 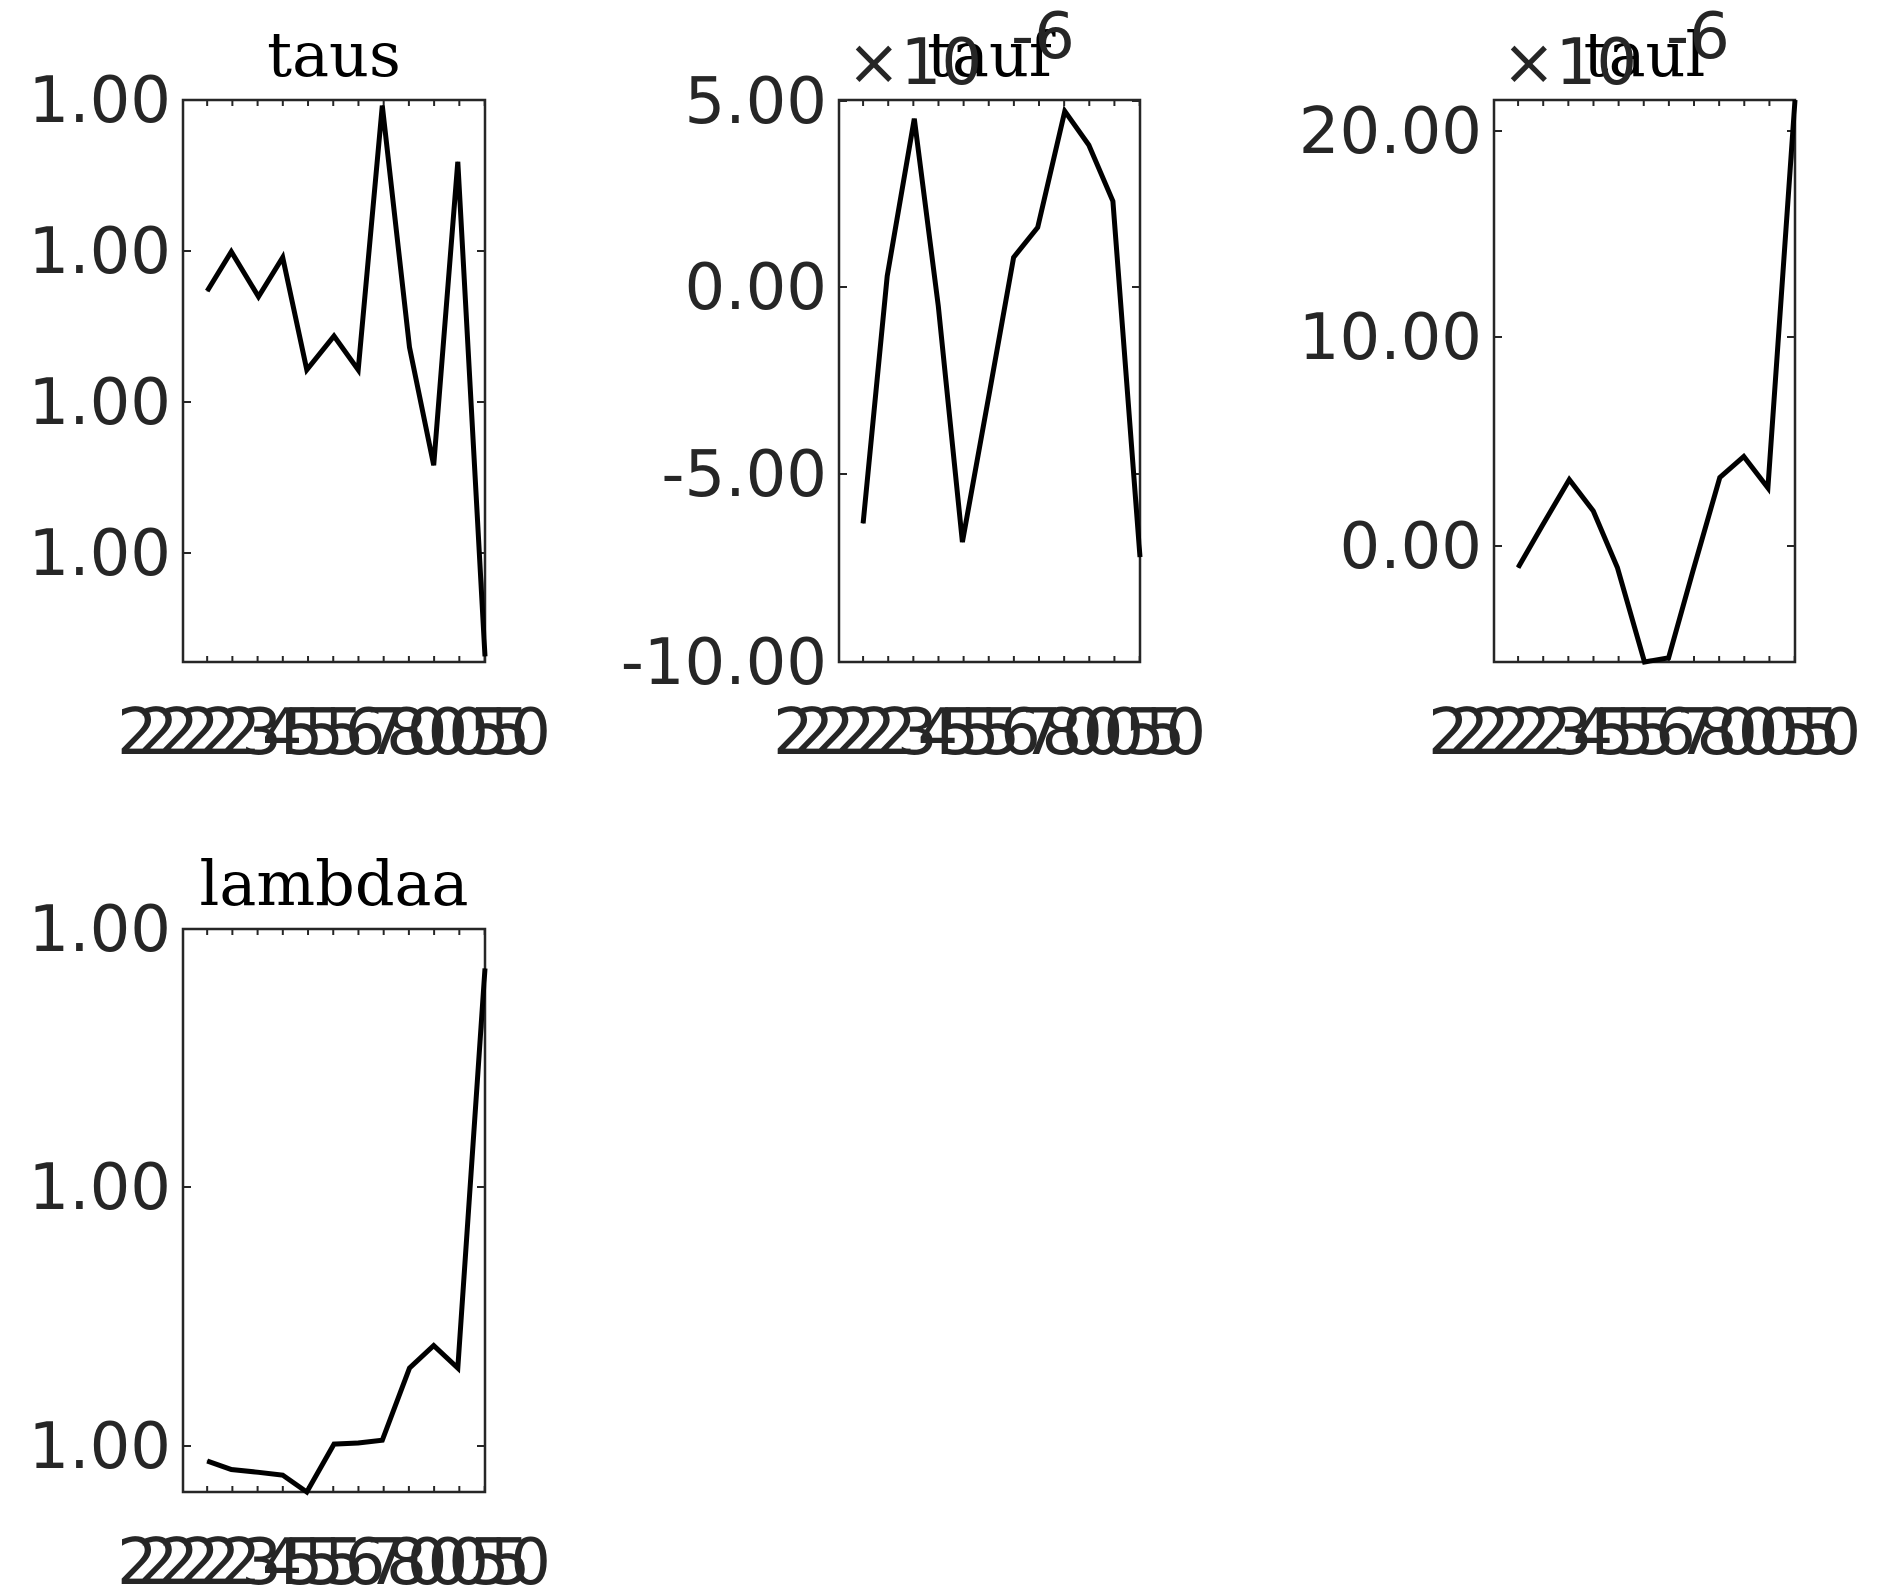 What do you see at coordinates (991, 54) in the screenshot?
I see `subplot-title: tauf` at bounding box center [991, 54].